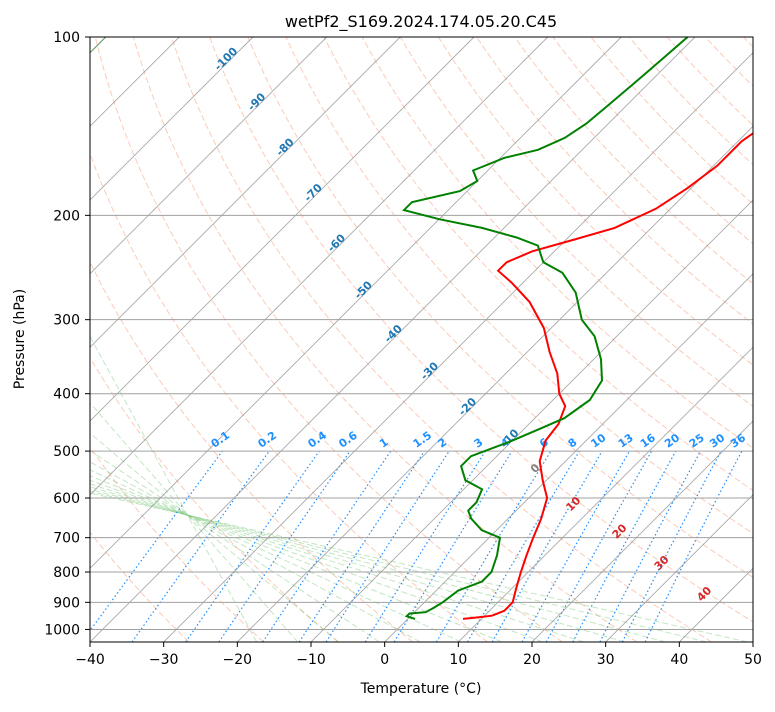 Image resolution: width=775 pixels, height=712 pixels. I want to click on isotherm-label: -80, so click(284, 146).